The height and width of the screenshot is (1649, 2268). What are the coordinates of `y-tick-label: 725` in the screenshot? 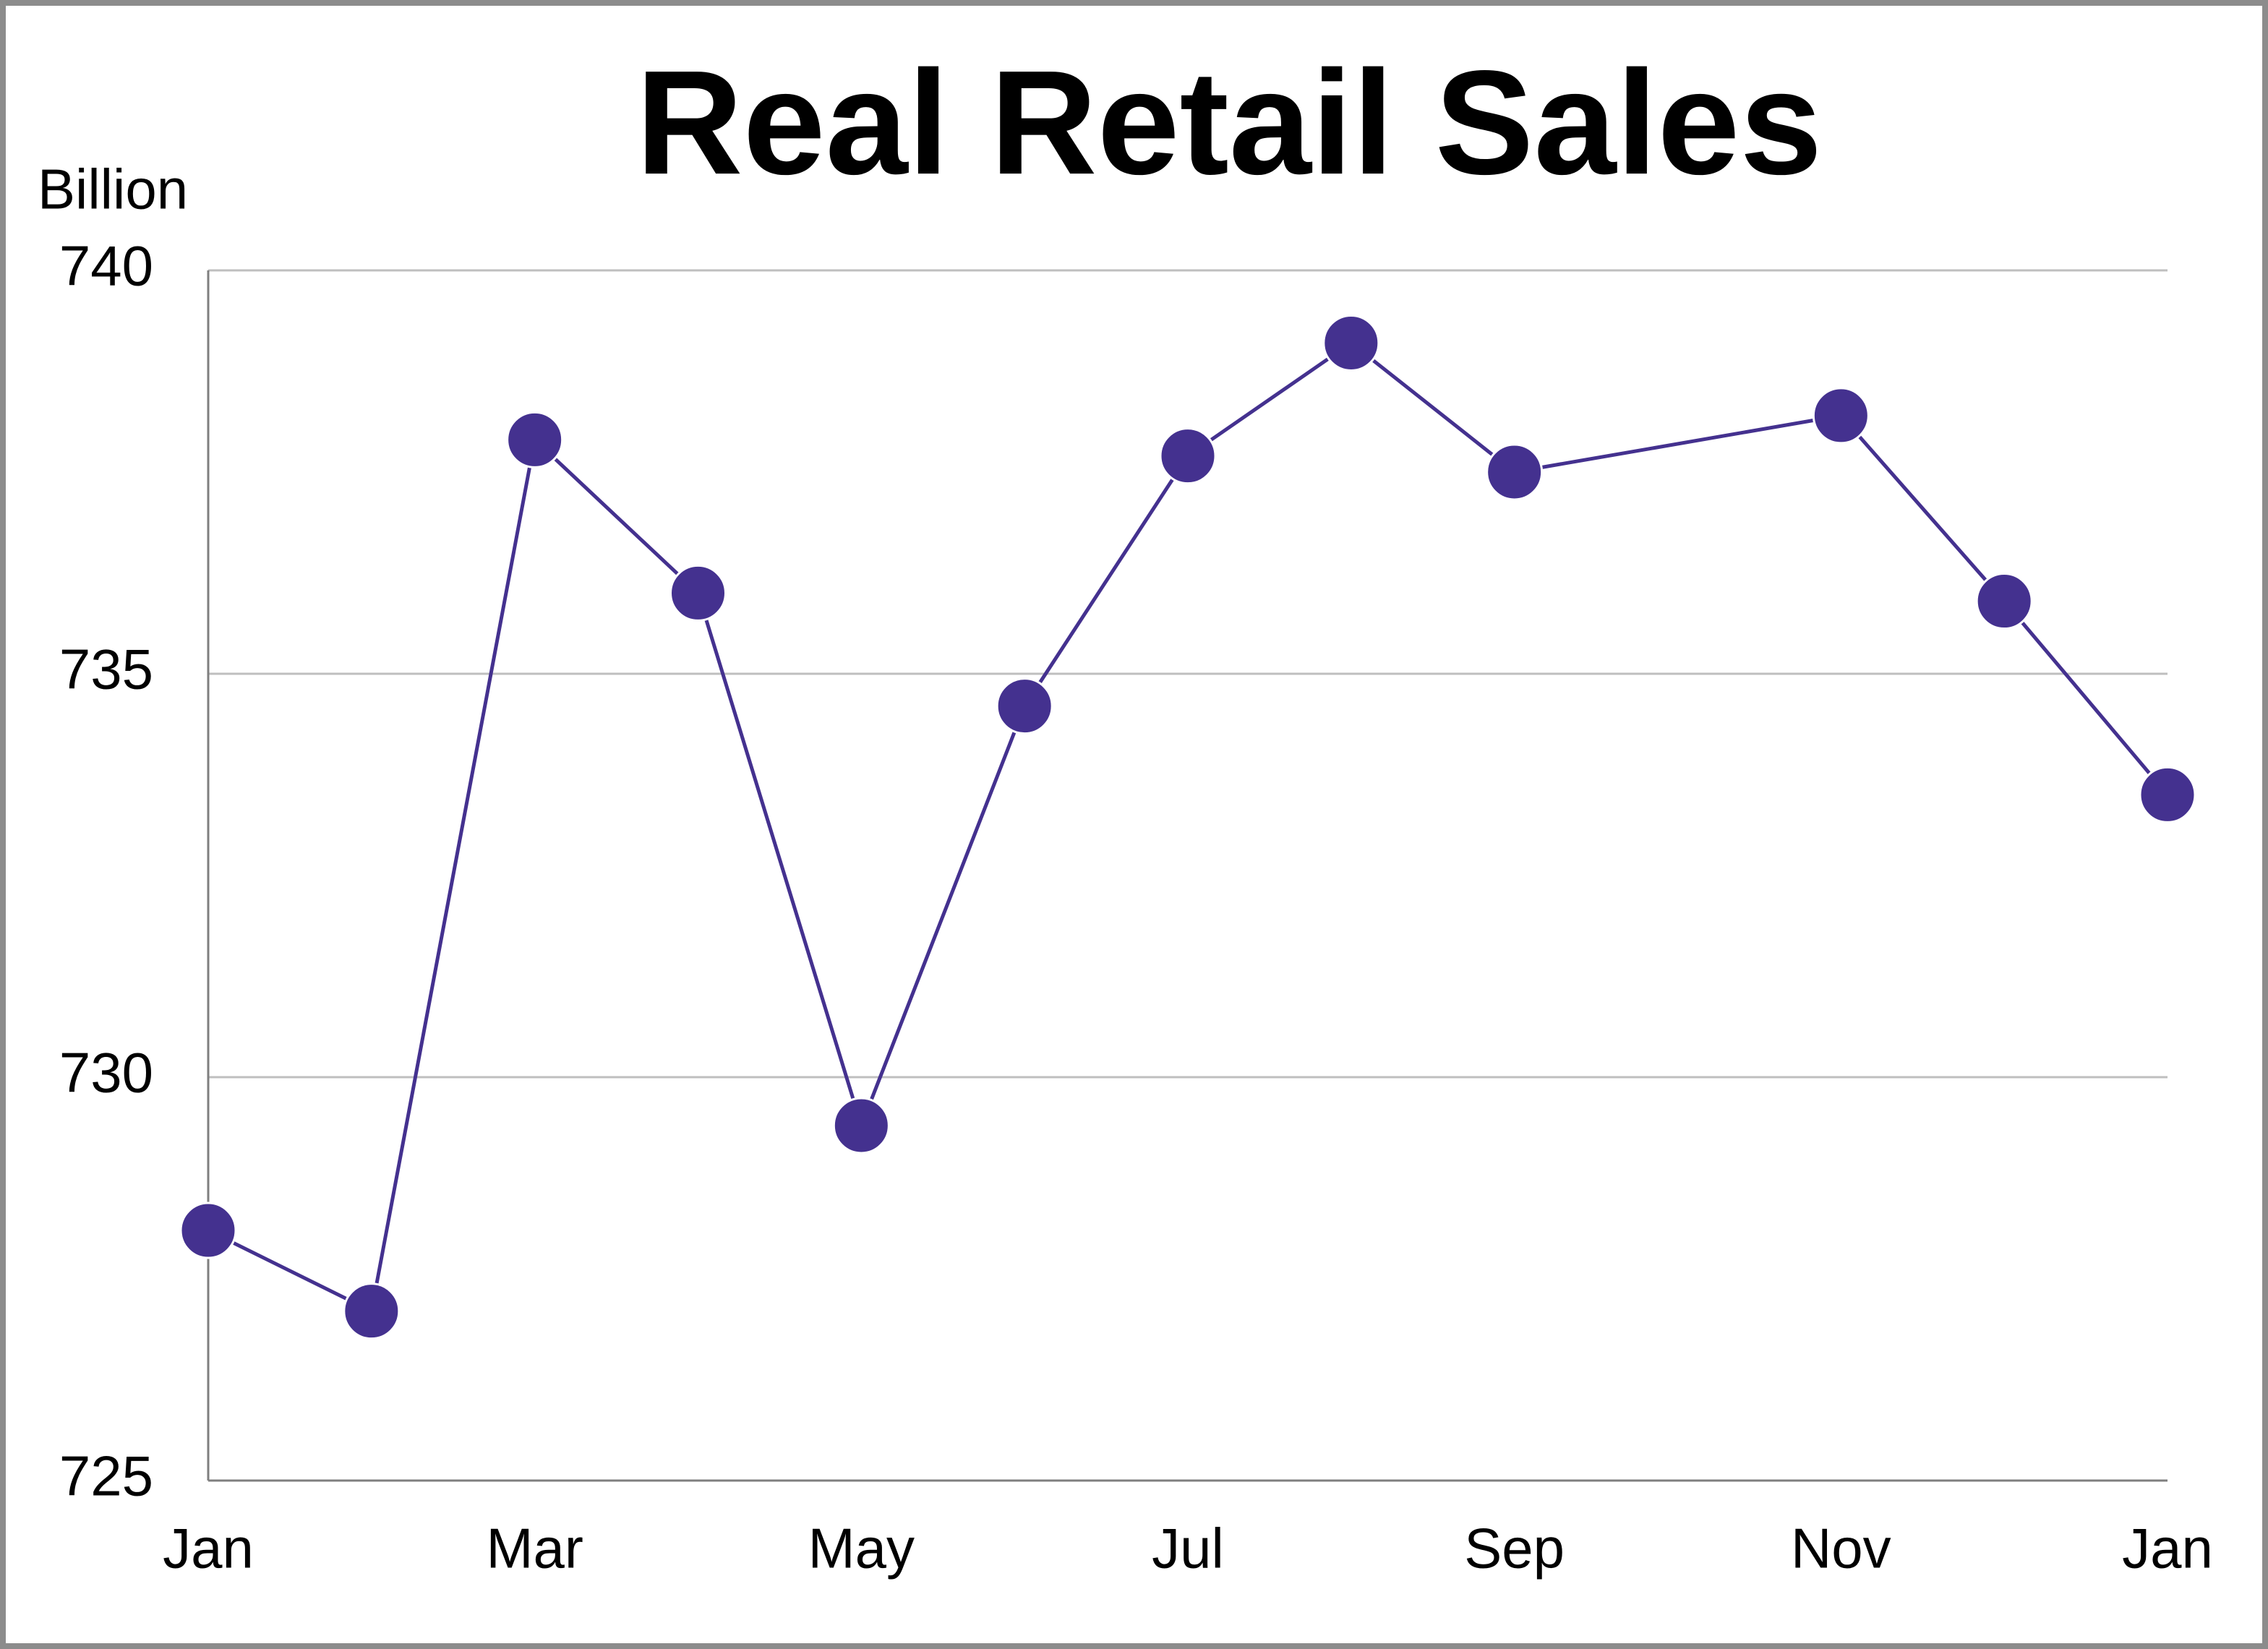 It's located at (106, 1476).